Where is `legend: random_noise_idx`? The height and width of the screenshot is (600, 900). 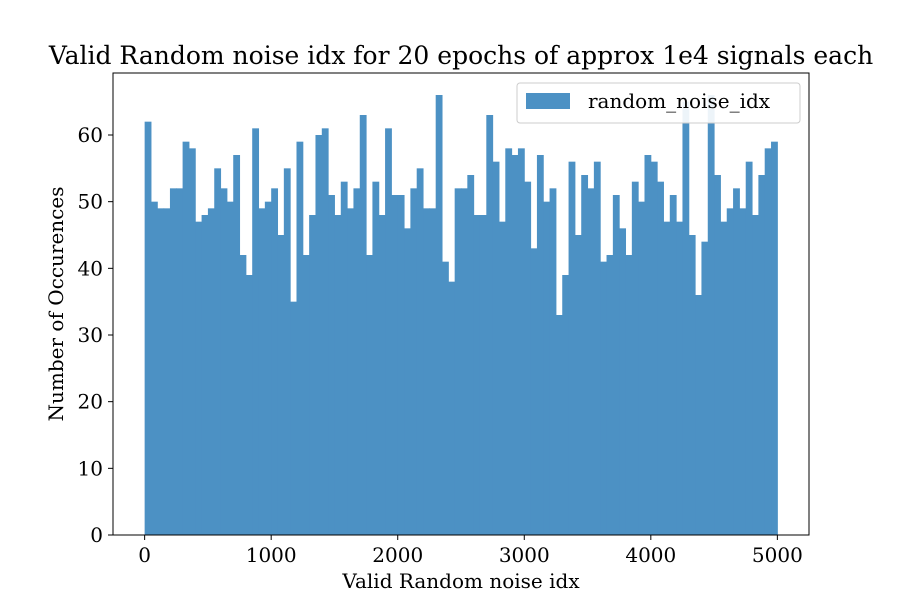 legend: random_noise_idx is located at coordinates (658, 103).